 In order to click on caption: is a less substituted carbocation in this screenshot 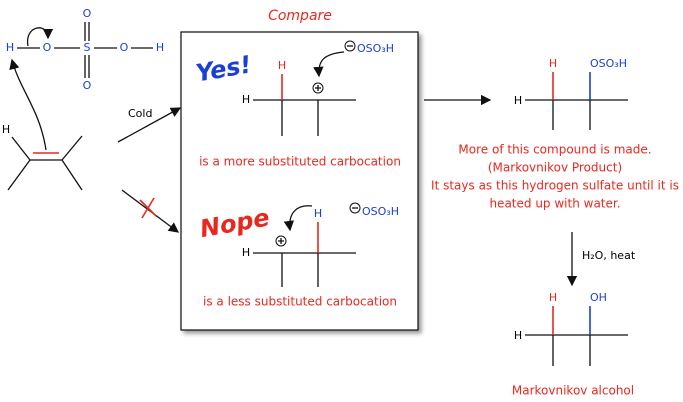, I will do `click(300, 302)`.